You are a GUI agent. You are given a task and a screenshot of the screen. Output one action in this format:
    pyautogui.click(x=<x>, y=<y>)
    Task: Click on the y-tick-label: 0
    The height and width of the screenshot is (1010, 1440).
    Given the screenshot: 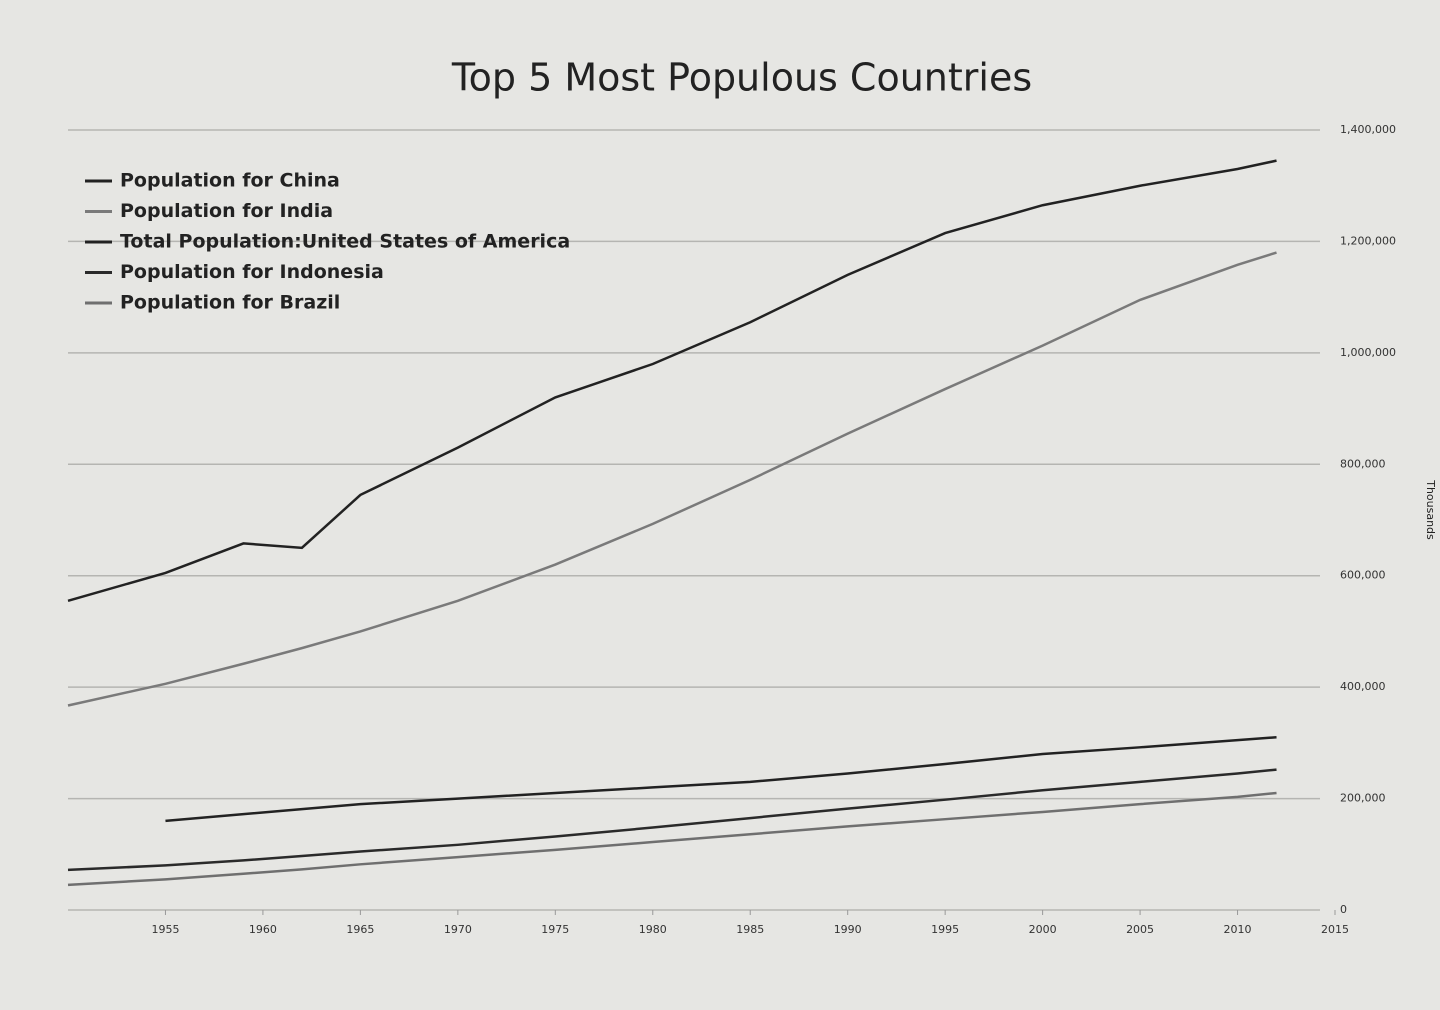 What is the action you would take?
    pyautogui.click(x=1343, y=909)
    